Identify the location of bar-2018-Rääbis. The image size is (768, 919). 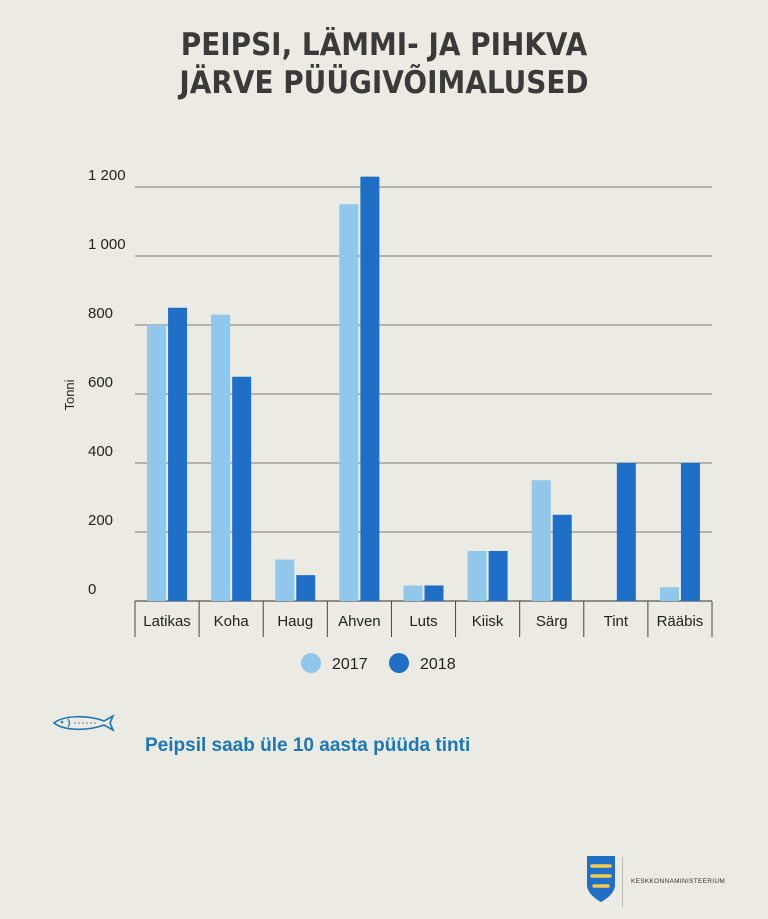
(690, 532).